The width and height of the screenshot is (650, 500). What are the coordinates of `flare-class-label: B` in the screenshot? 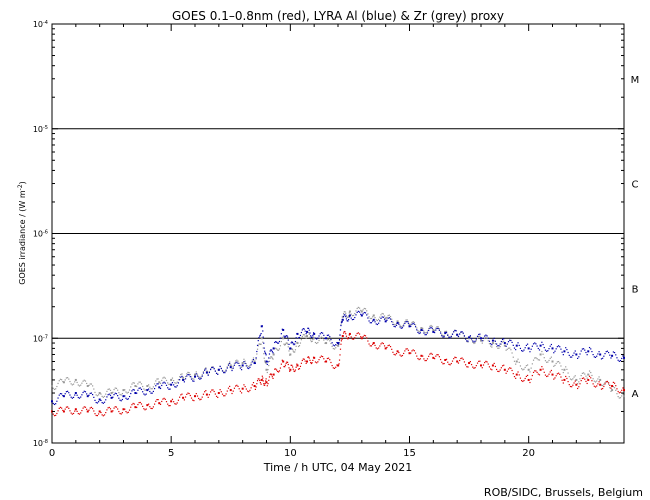 It's located at (635, 289).